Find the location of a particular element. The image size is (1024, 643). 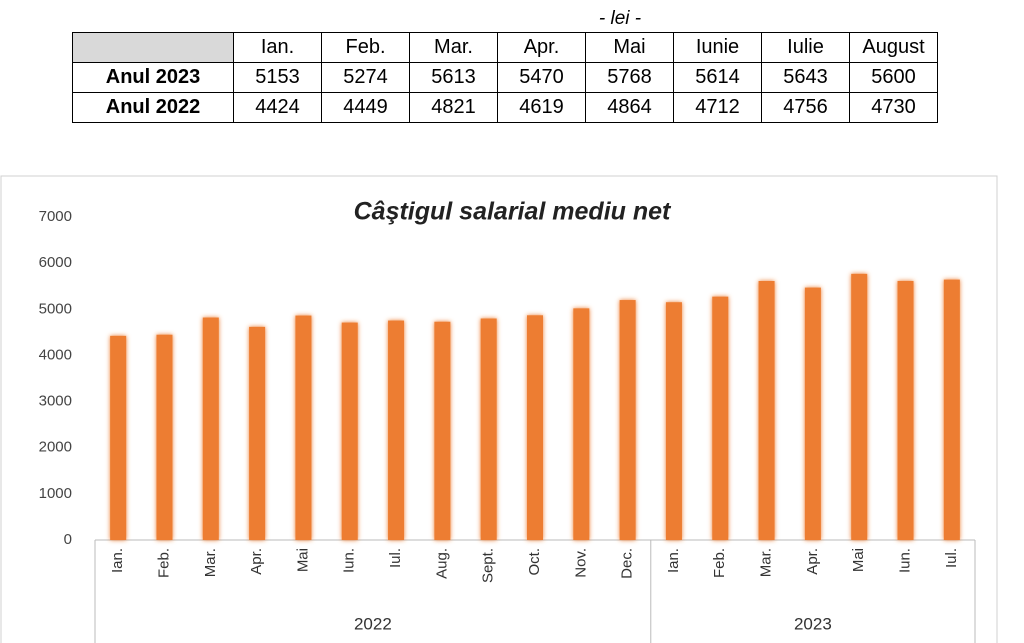

chart-title: Câştigul salarial mediu net is located at coordinates (513, 212).